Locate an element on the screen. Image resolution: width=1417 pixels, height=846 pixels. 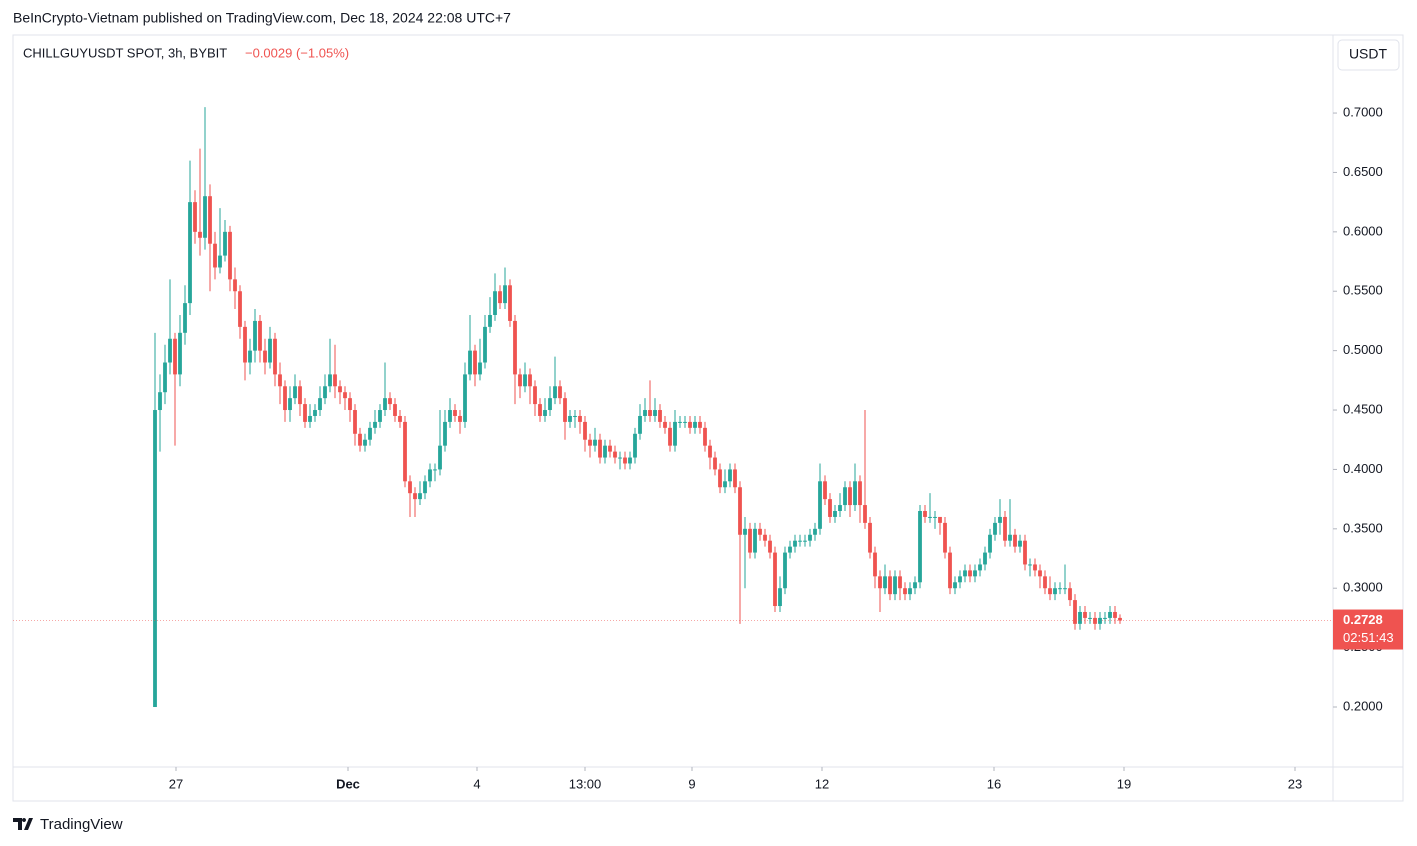
x-tick-label: 12 is located at coordinates (822, 783).